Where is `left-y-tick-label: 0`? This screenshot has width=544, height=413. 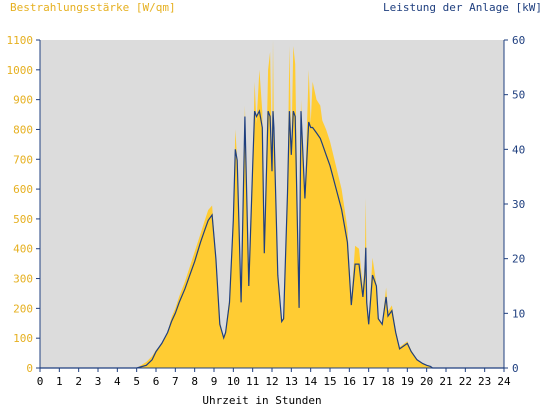 left-y-tick-label: 0 is located at coordinates (29, 368).